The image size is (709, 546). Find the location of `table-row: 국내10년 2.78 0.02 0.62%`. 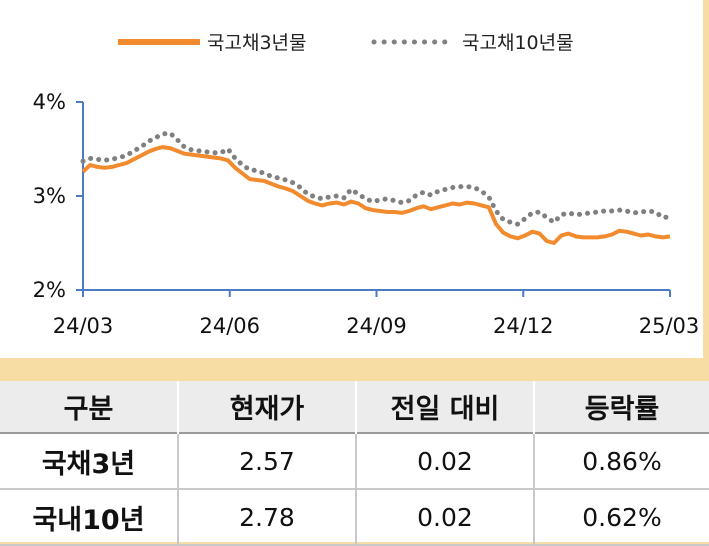

table-row: 국내10년 2.78 0.02 0.62% is located at coordinates (354, 517).